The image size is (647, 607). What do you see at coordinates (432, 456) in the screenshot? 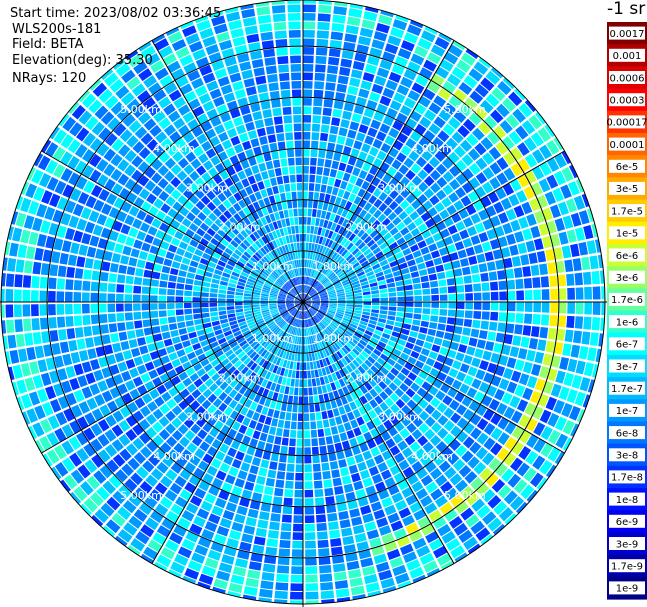
I see `range-ring-label: 4.00km` at bounding box center [432, 456].